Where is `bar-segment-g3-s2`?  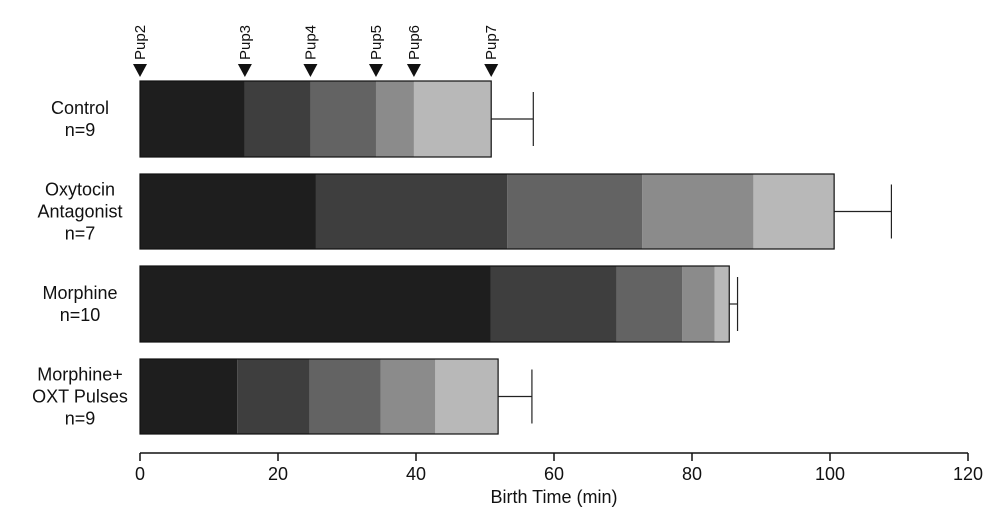
bar-segment-g3-s2 is located at coordinates (345, 396).